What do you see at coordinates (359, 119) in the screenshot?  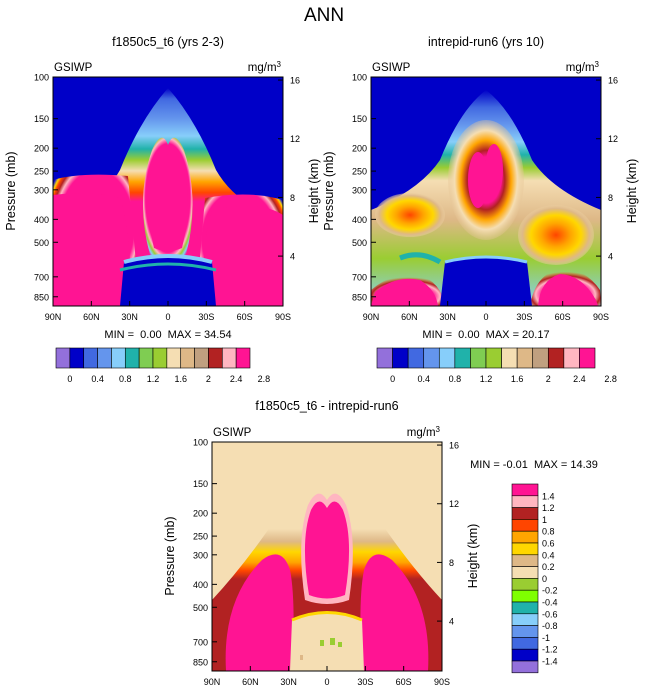 I see `y-tick-label: 150` at bounding box center [359, 119].